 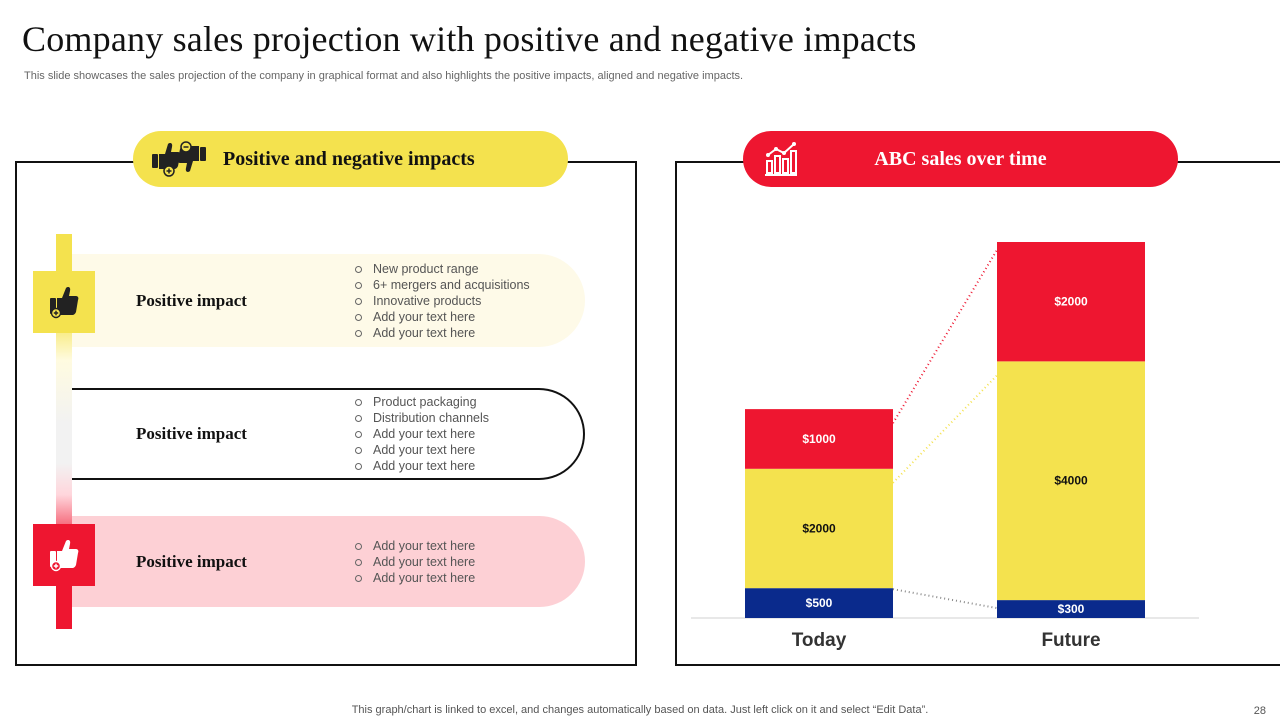 I want to click on impacts-header: Positive and negative impacts, so click(x=350, y=159).